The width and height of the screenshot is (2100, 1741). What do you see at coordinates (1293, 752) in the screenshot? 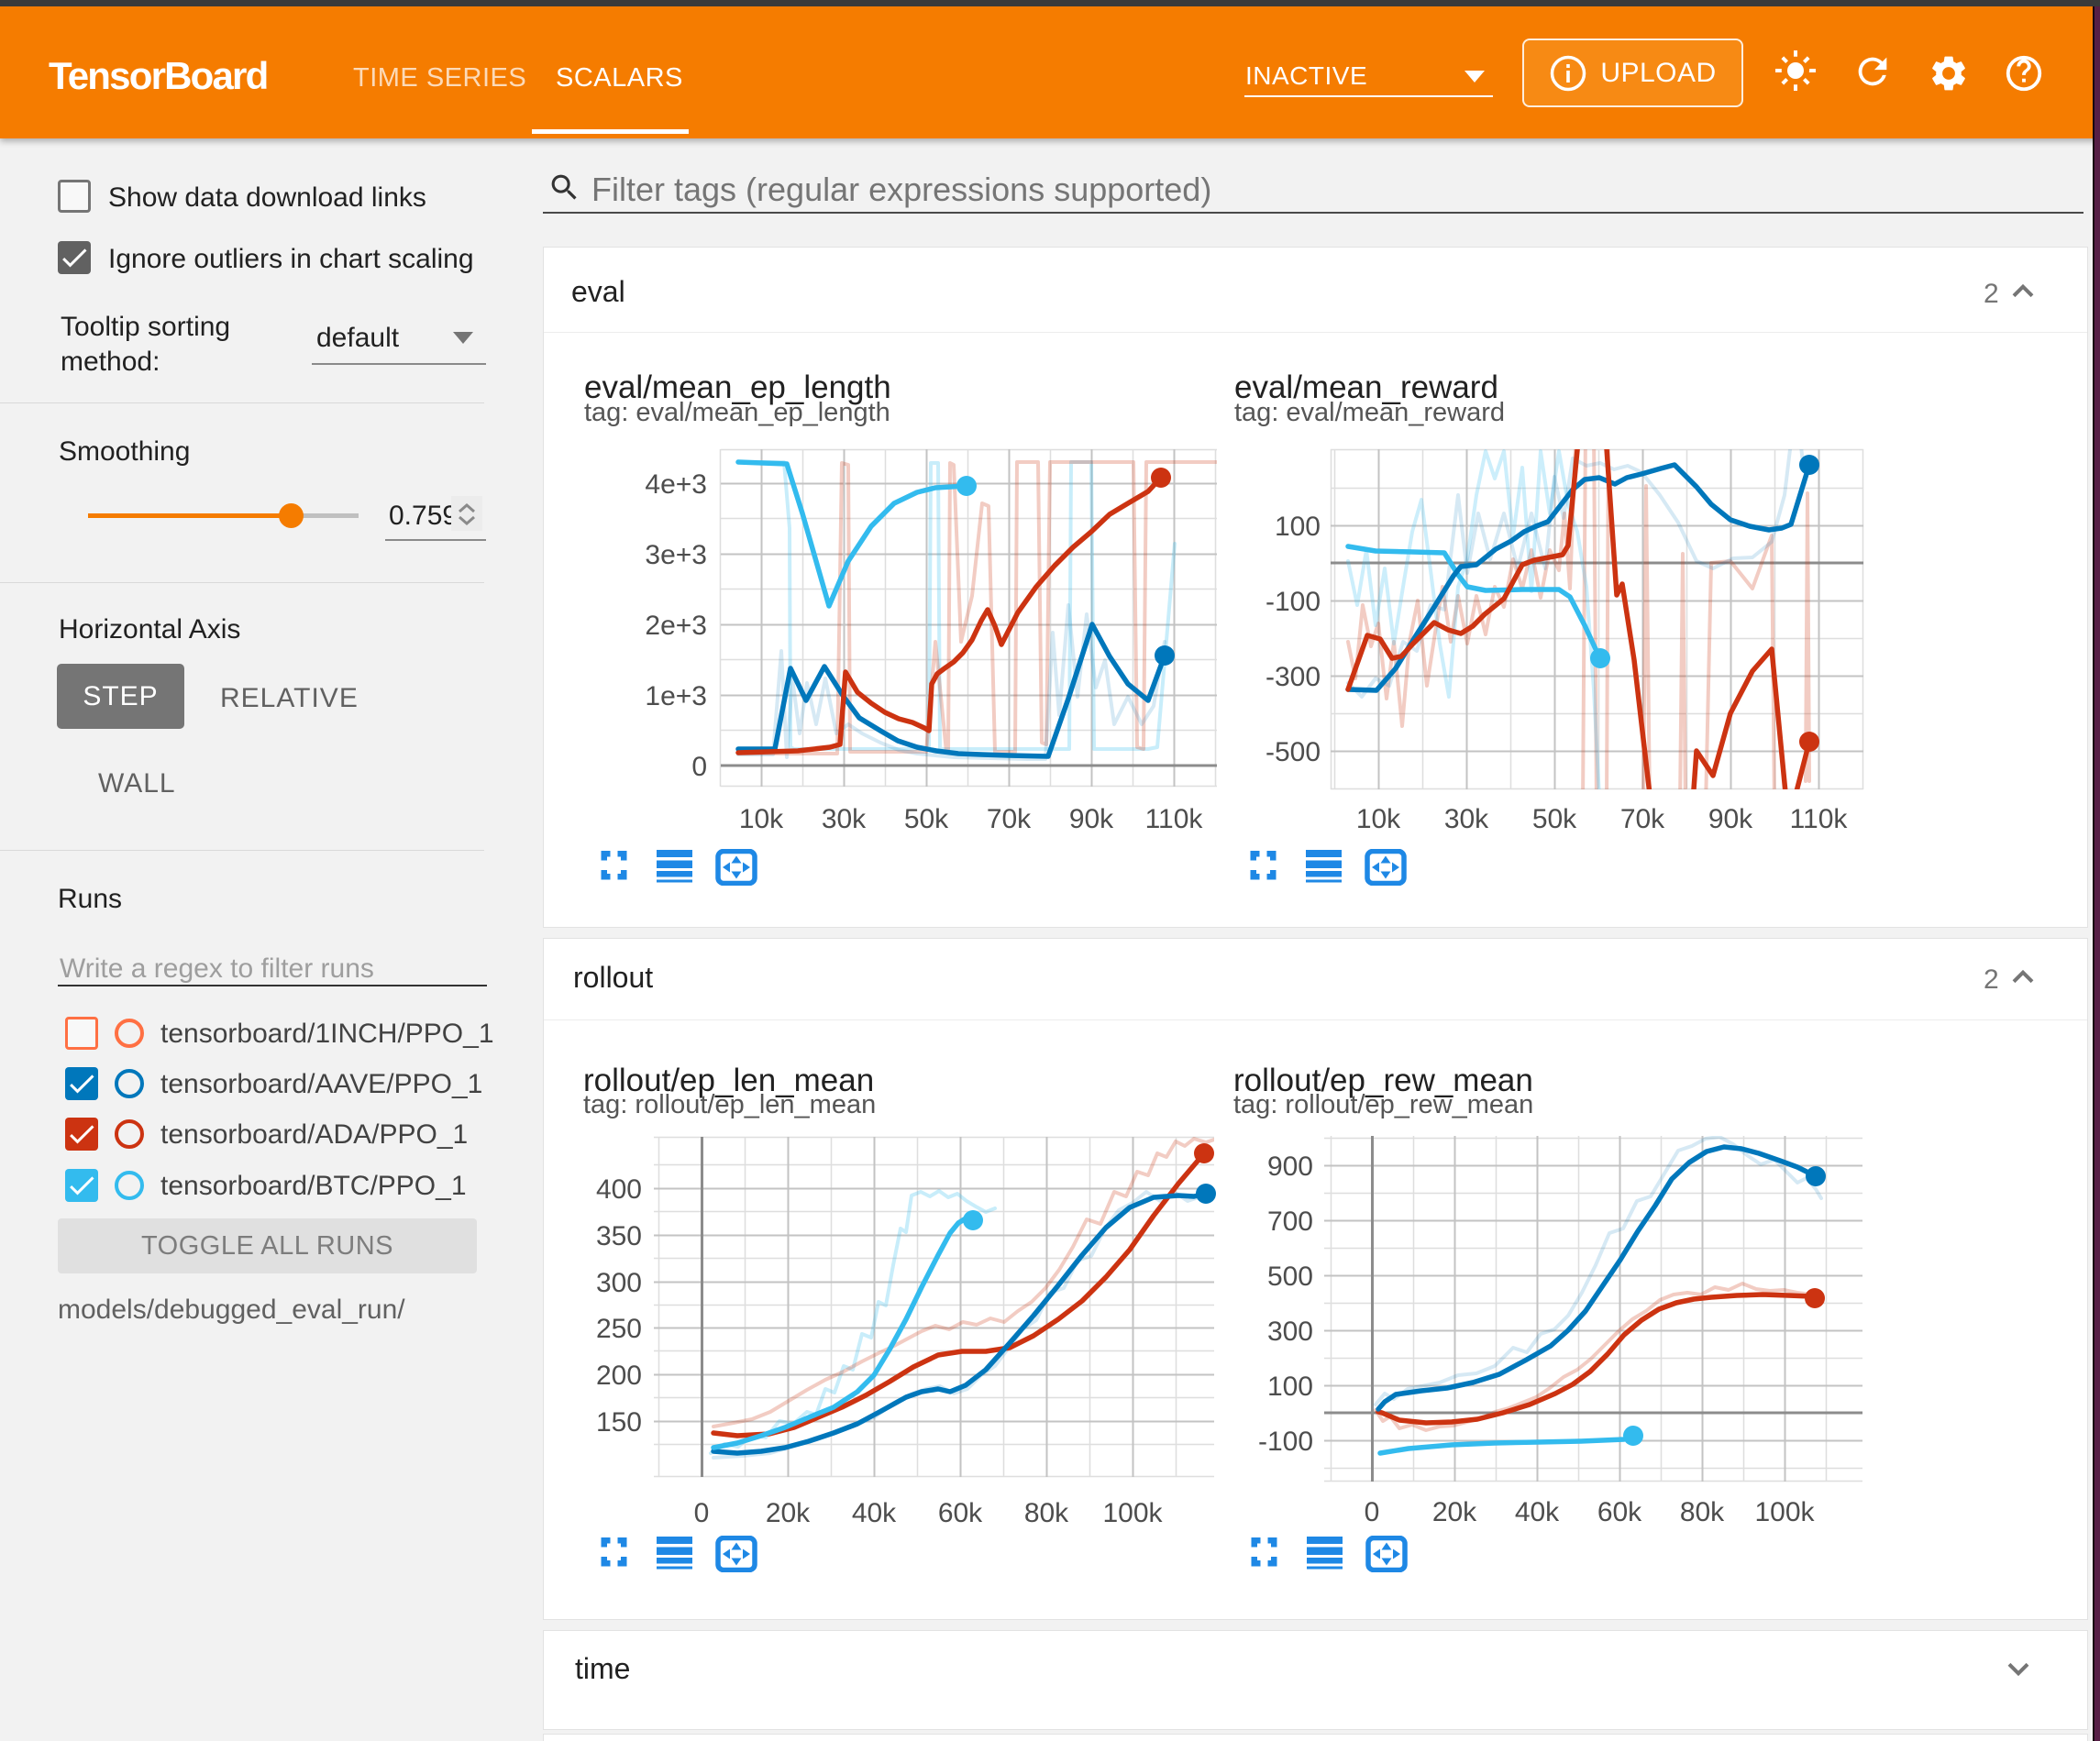
I see `svg-text: -500` at bounding box center [1293, 752].